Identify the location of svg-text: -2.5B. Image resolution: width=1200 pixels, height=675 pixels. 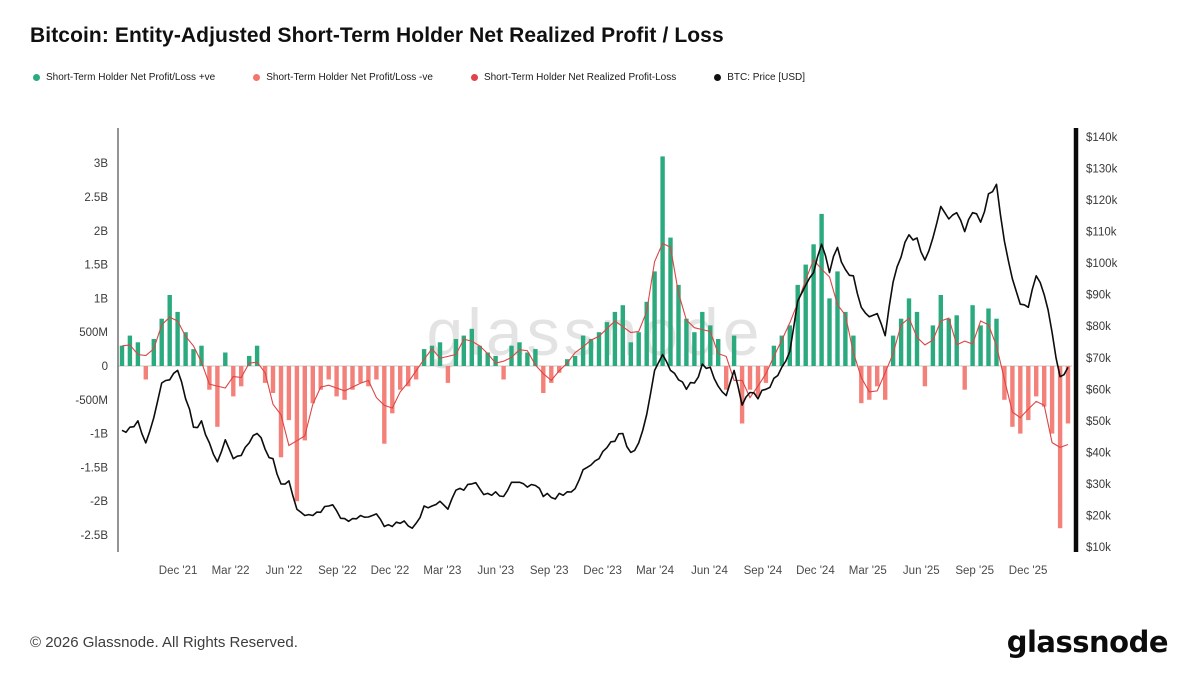
(95, 536).